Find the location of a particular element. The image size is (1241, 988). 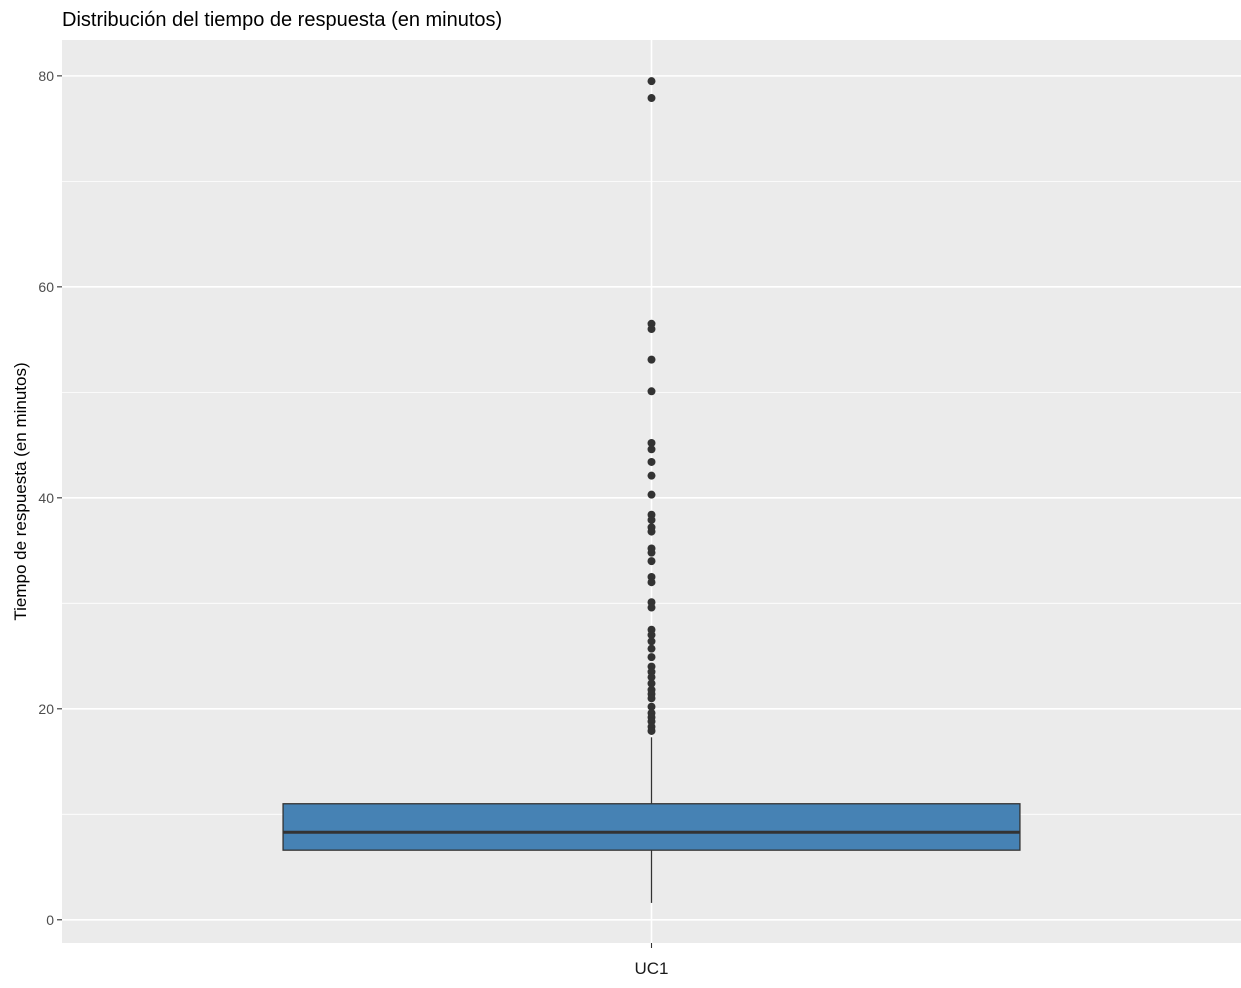

y-axis: 0 20 40 60 80 is located at coordinates (50, 498).